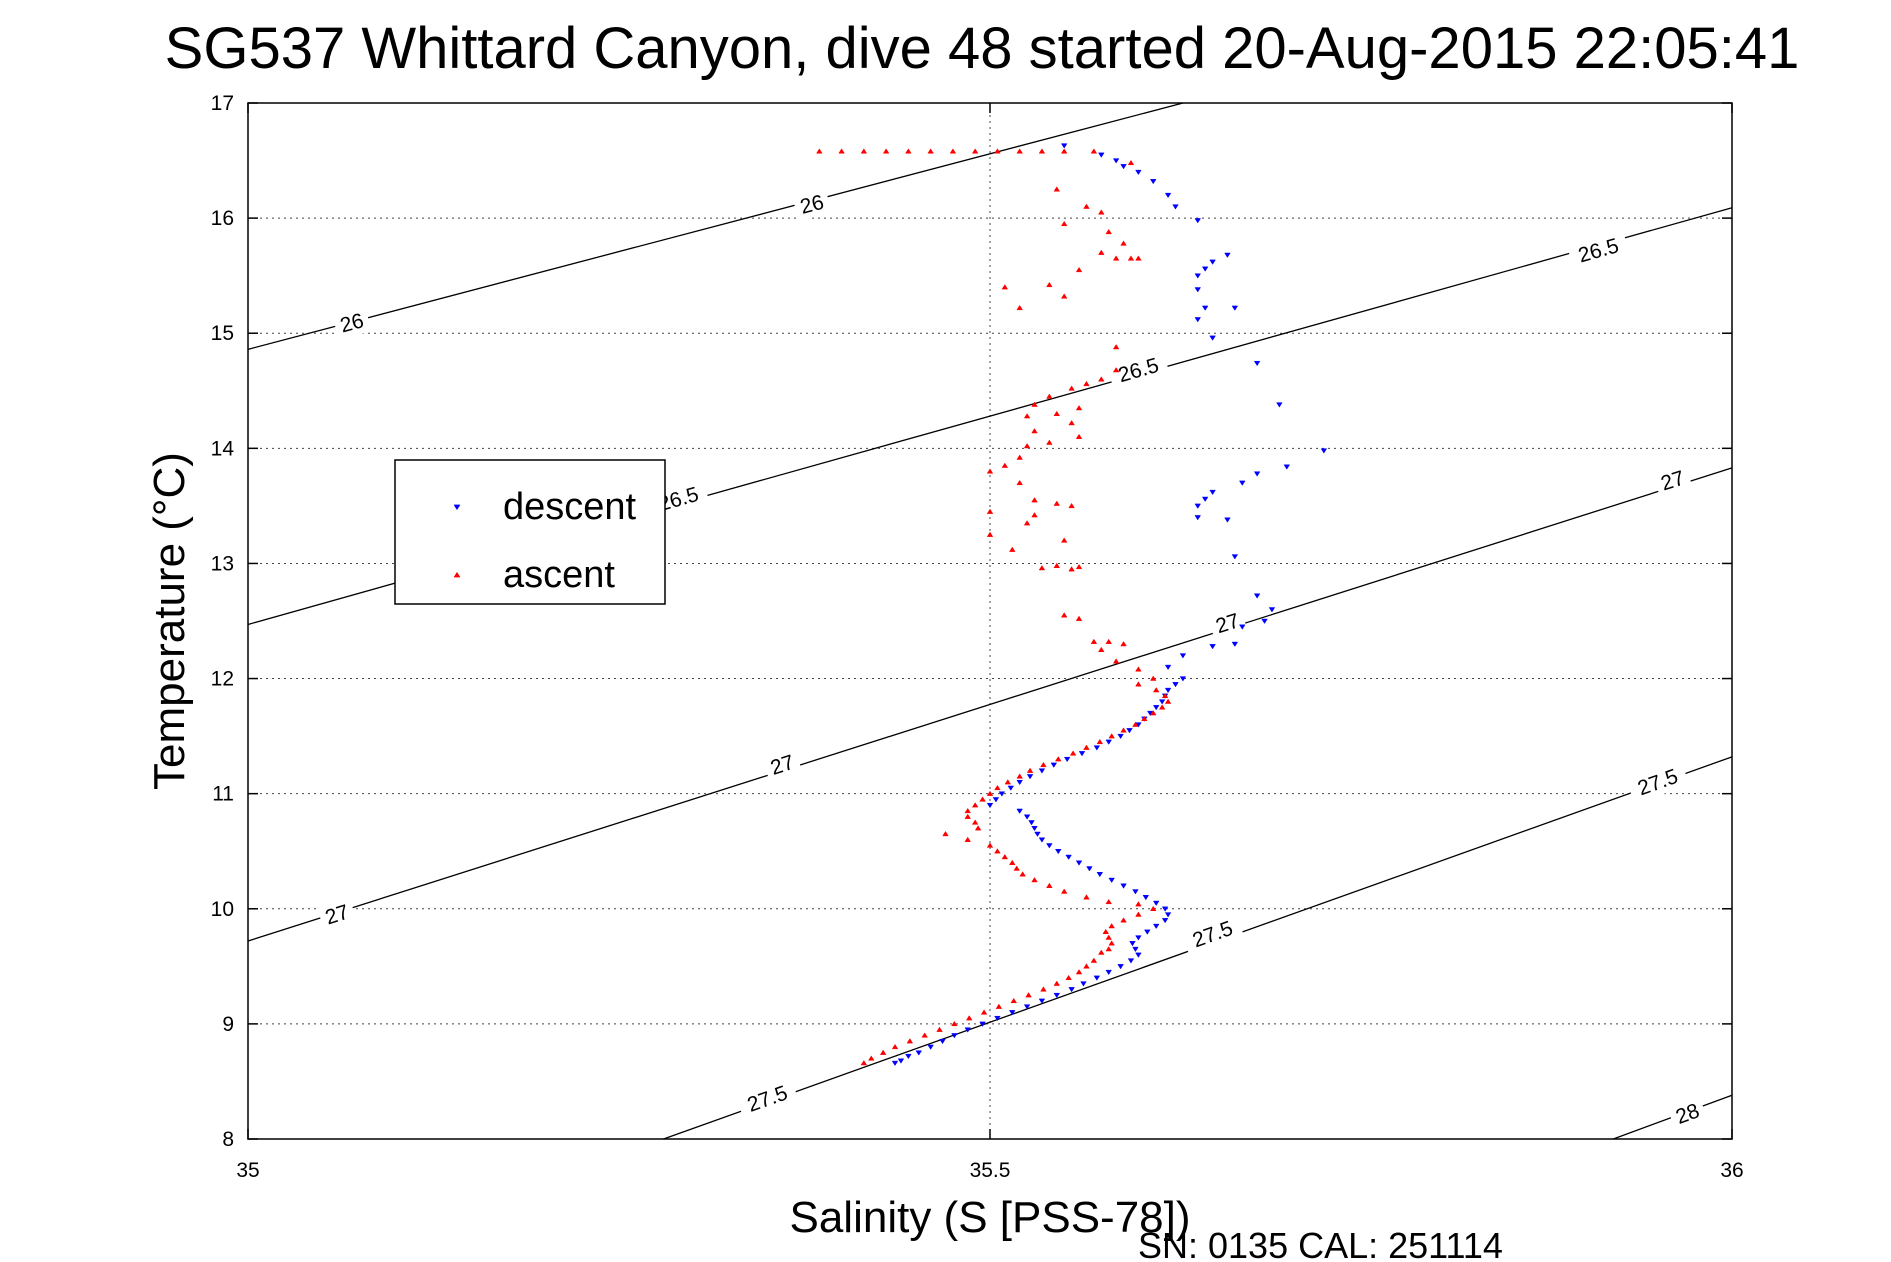 The height and width of the screenshot is (1262, 1891). Describe the element at coordinates (222, 679) in the screenshot. I see `y-tick-label: 12` at that location.